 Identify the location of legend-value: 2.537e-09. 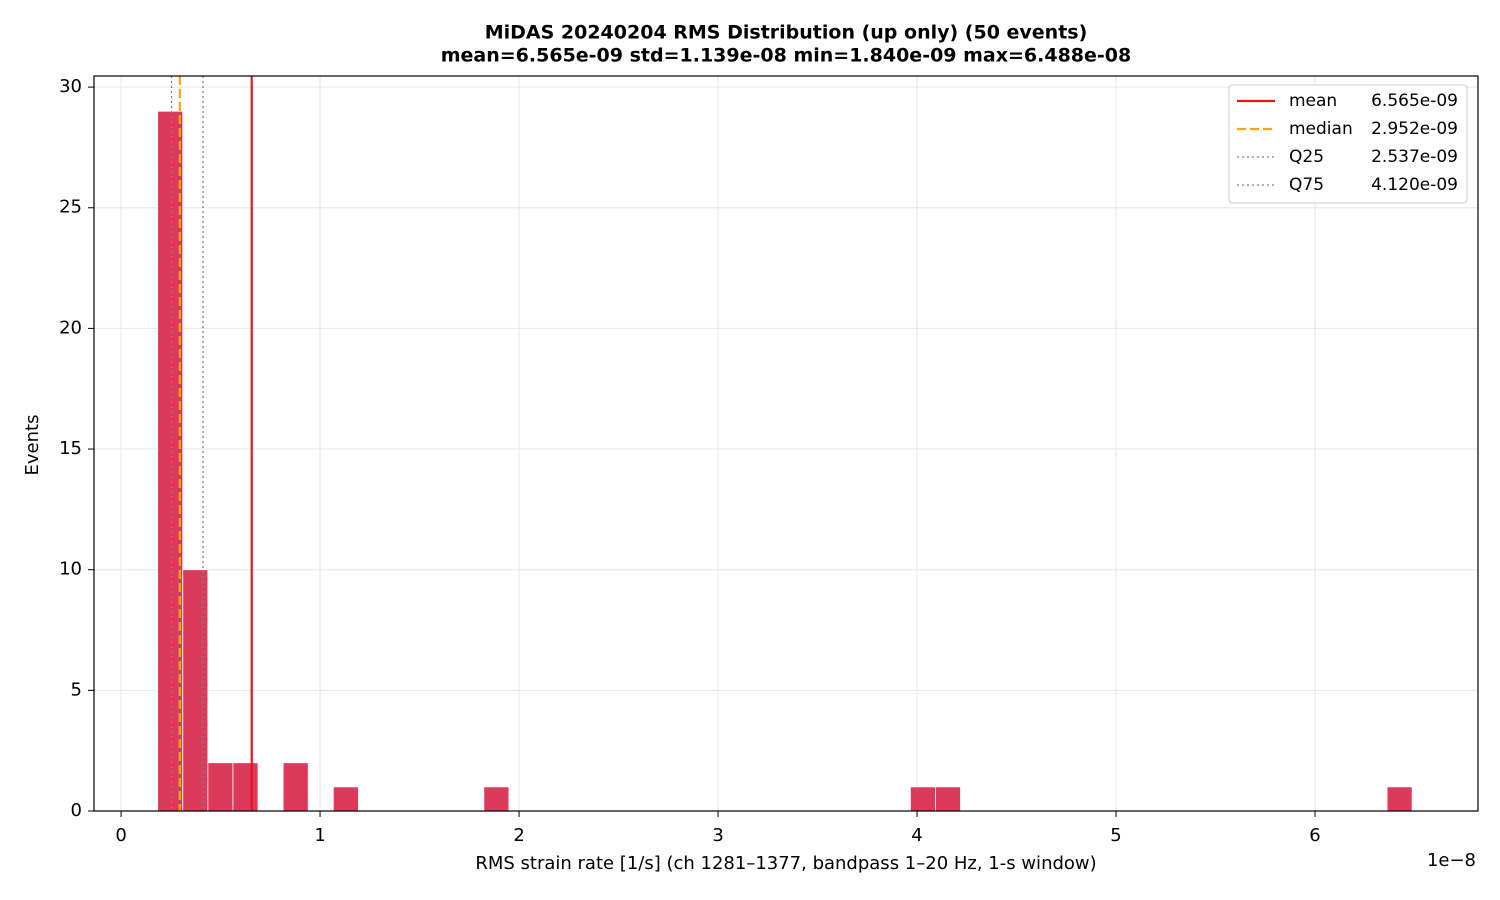
(1414, 157).